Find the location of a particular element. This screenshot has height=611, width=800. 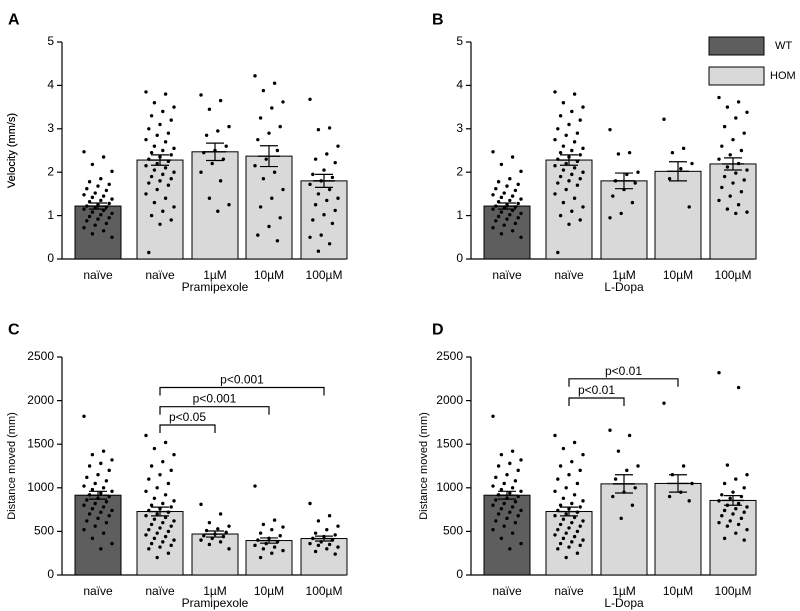

panel-letter: A is located at coordinates (14, 19).